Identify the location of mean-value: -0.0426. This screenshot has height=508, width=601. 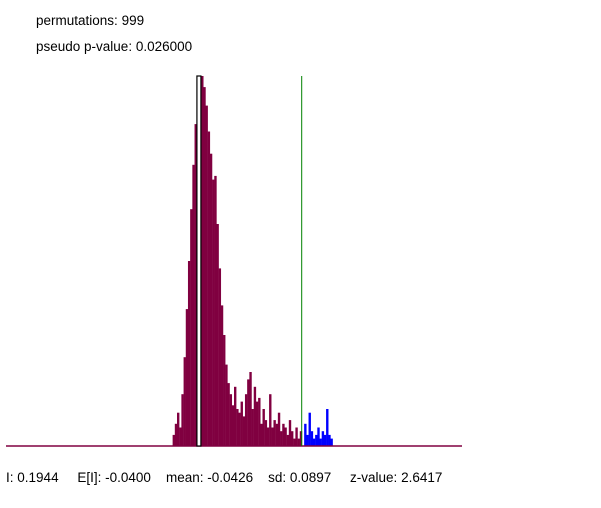
(230, 477).